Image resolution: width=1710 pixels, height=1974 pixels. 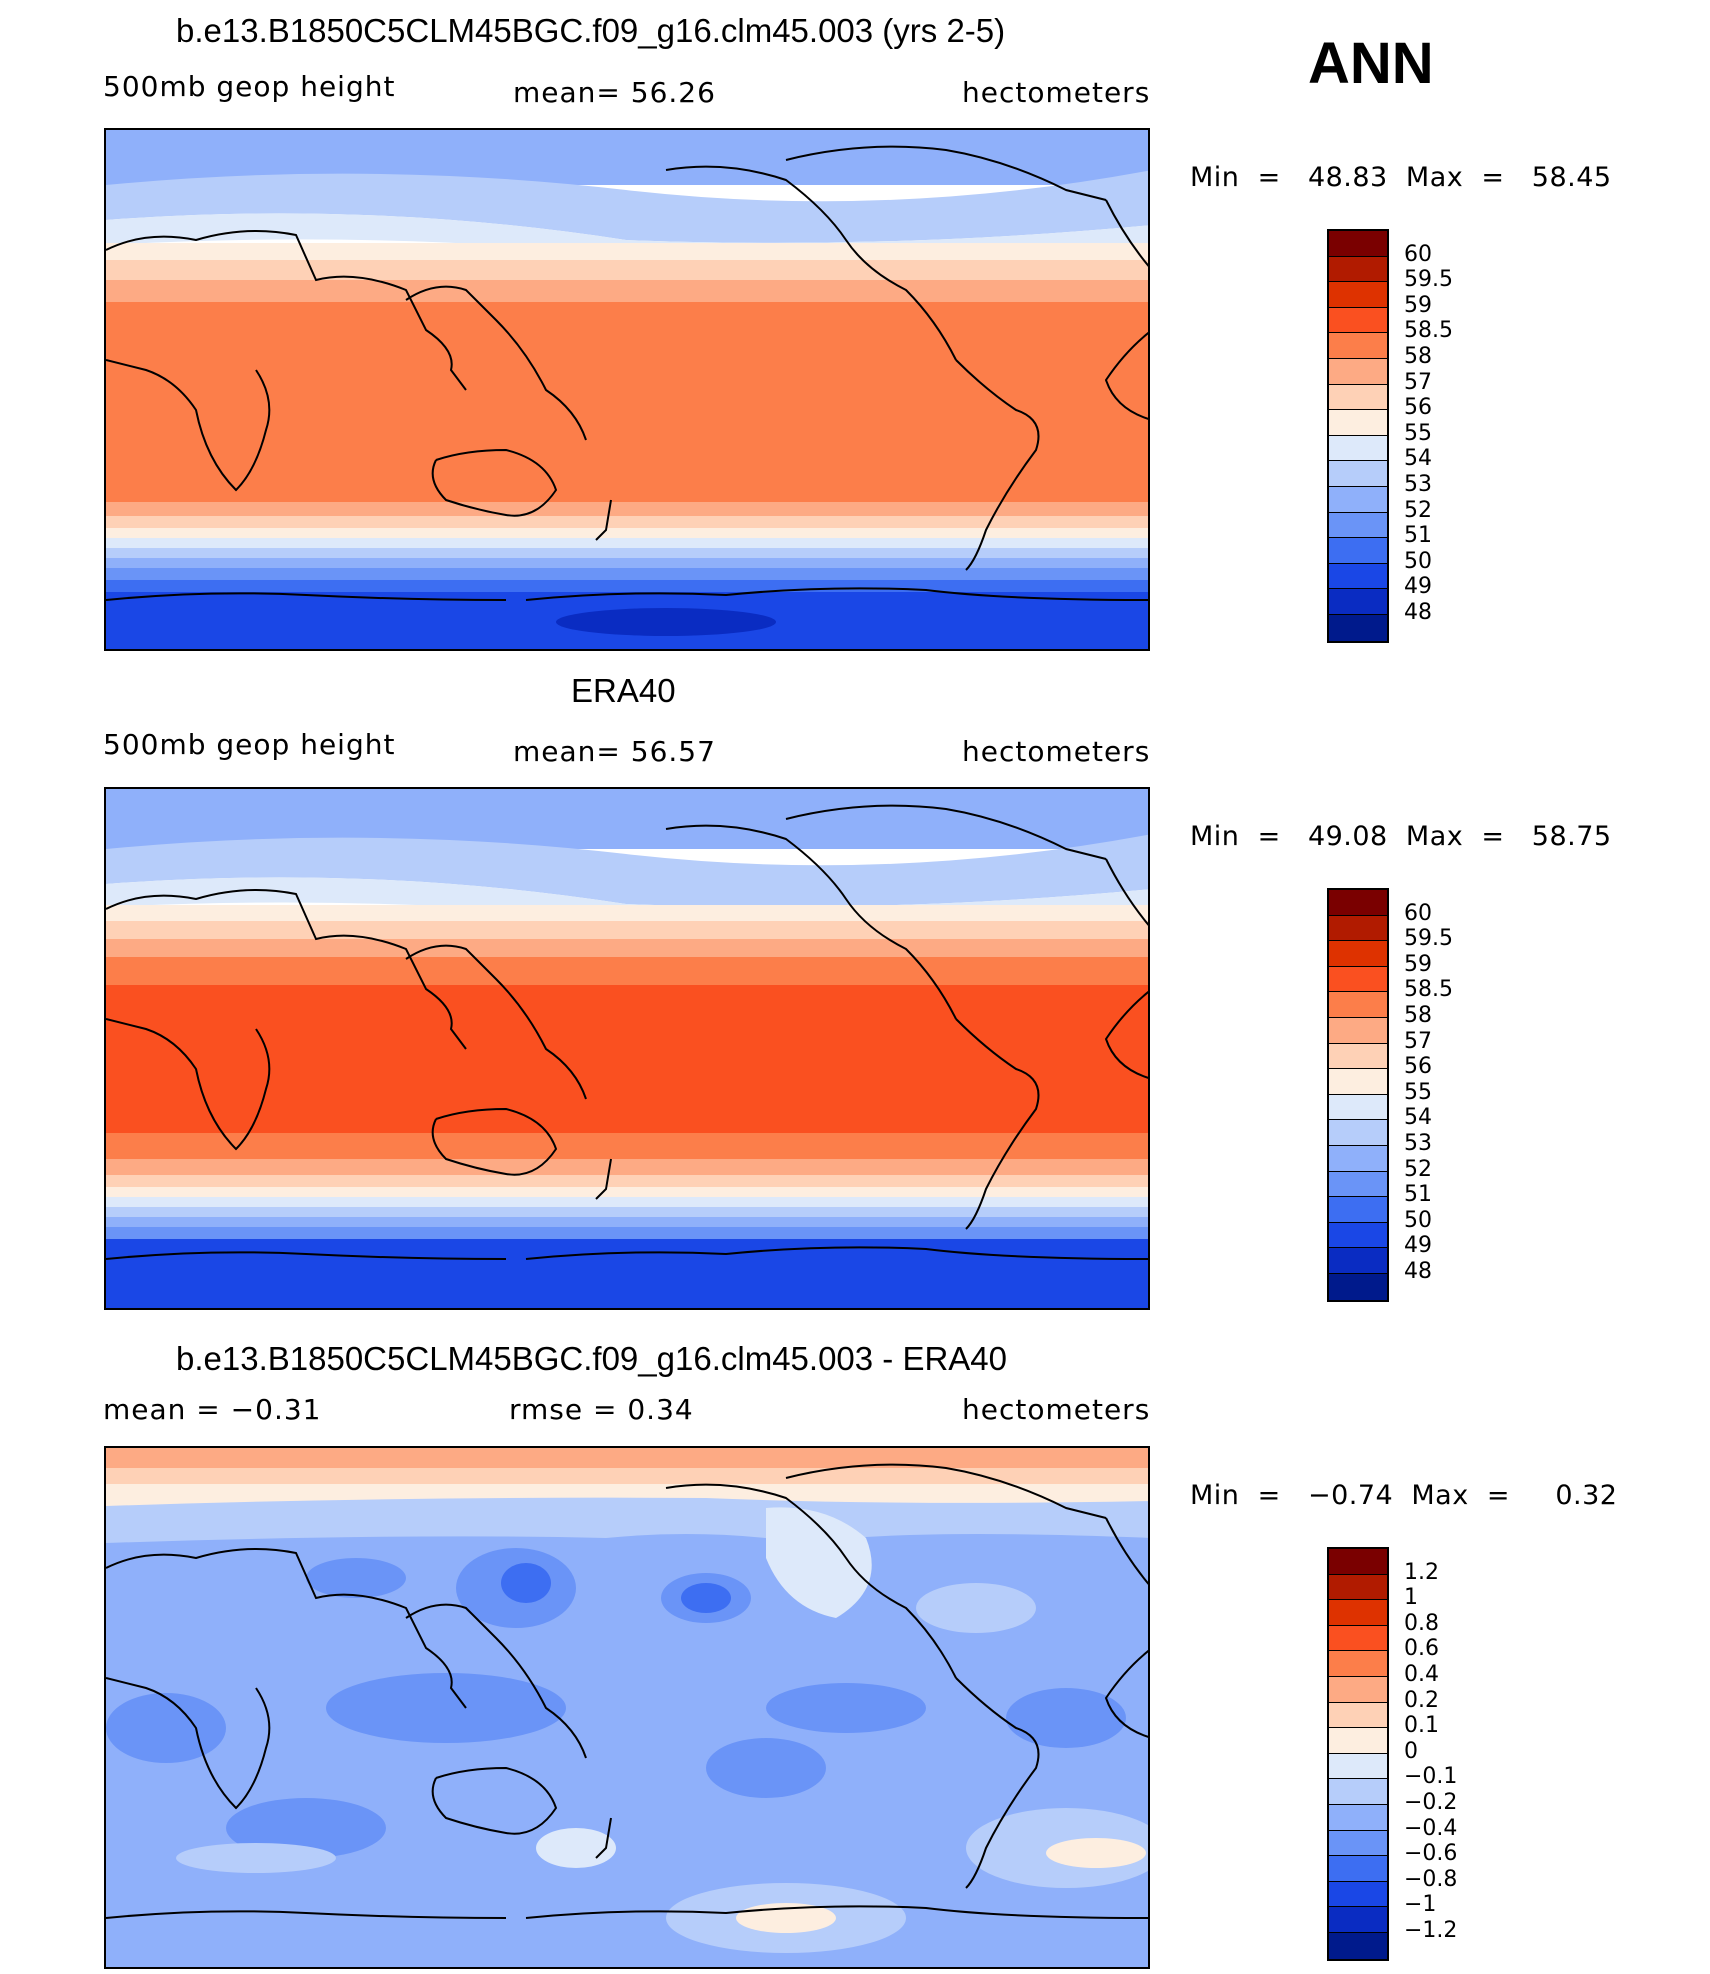 I want to click on panel-3-colorbar, so click(x=1358, y=1754).